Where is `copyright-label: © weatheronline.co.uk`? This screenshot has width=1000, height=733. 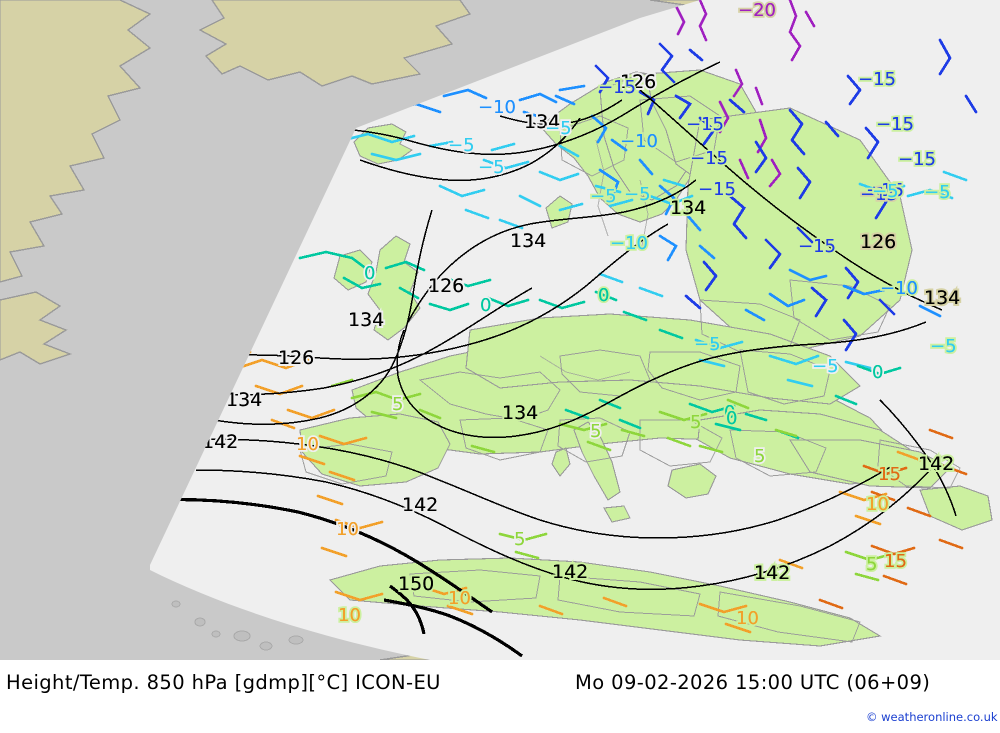
copyright-label: © weatheronline.co.uk is located at coordinates (932, 717).